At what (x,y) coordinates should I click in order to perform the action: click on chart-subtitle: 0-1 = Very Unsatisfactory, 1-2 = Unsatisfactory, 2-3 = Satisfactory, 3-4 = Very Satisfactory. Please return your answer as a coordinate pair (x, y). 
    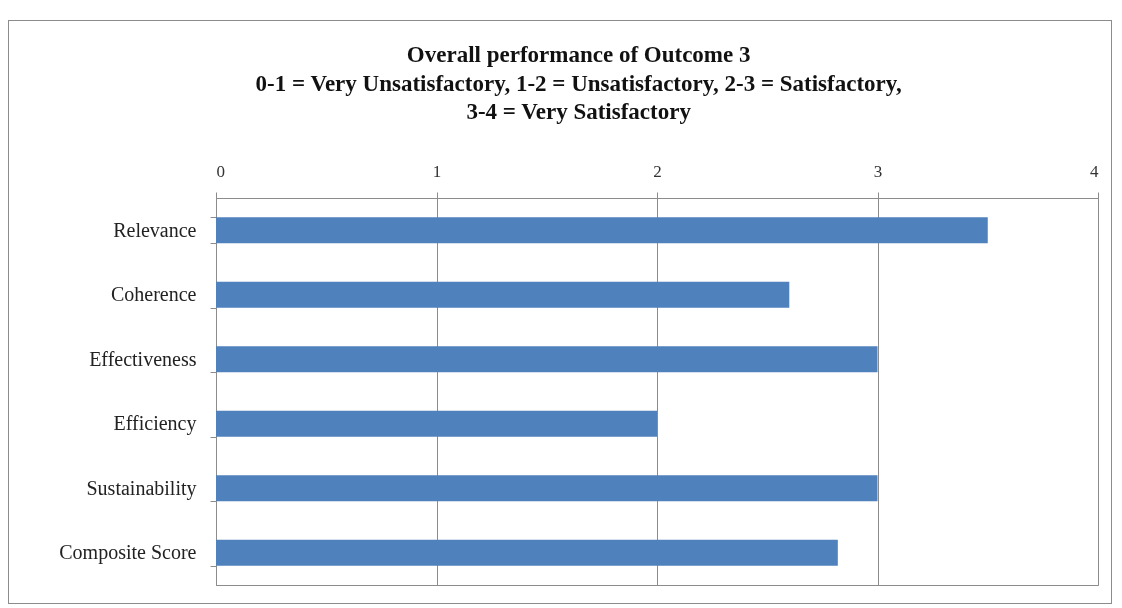
    Looking at the image, I should click on (578, 97).